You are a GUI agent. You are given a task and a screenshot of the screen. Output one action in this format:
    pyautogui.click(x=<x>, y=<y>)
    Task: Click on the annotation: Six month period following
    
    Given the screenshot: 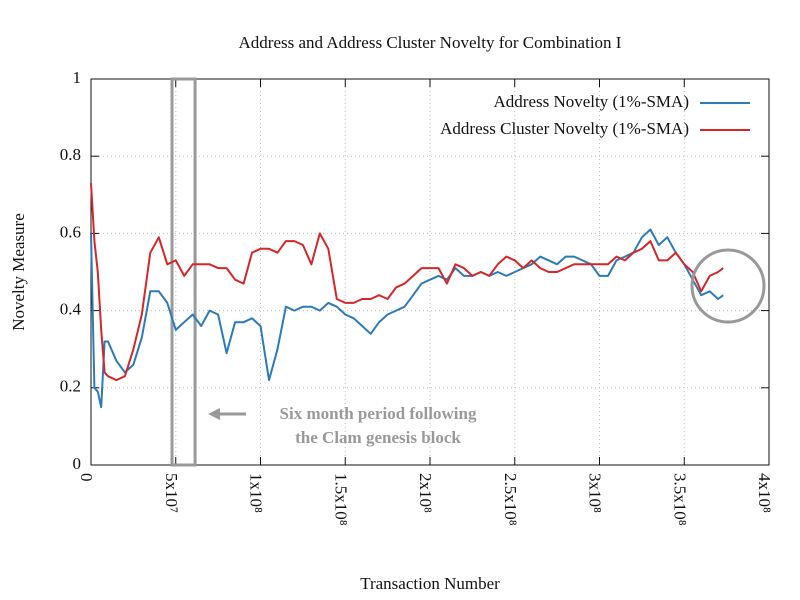 What is the action you would take?
    pyautogui.click(x=378, y=413)
    